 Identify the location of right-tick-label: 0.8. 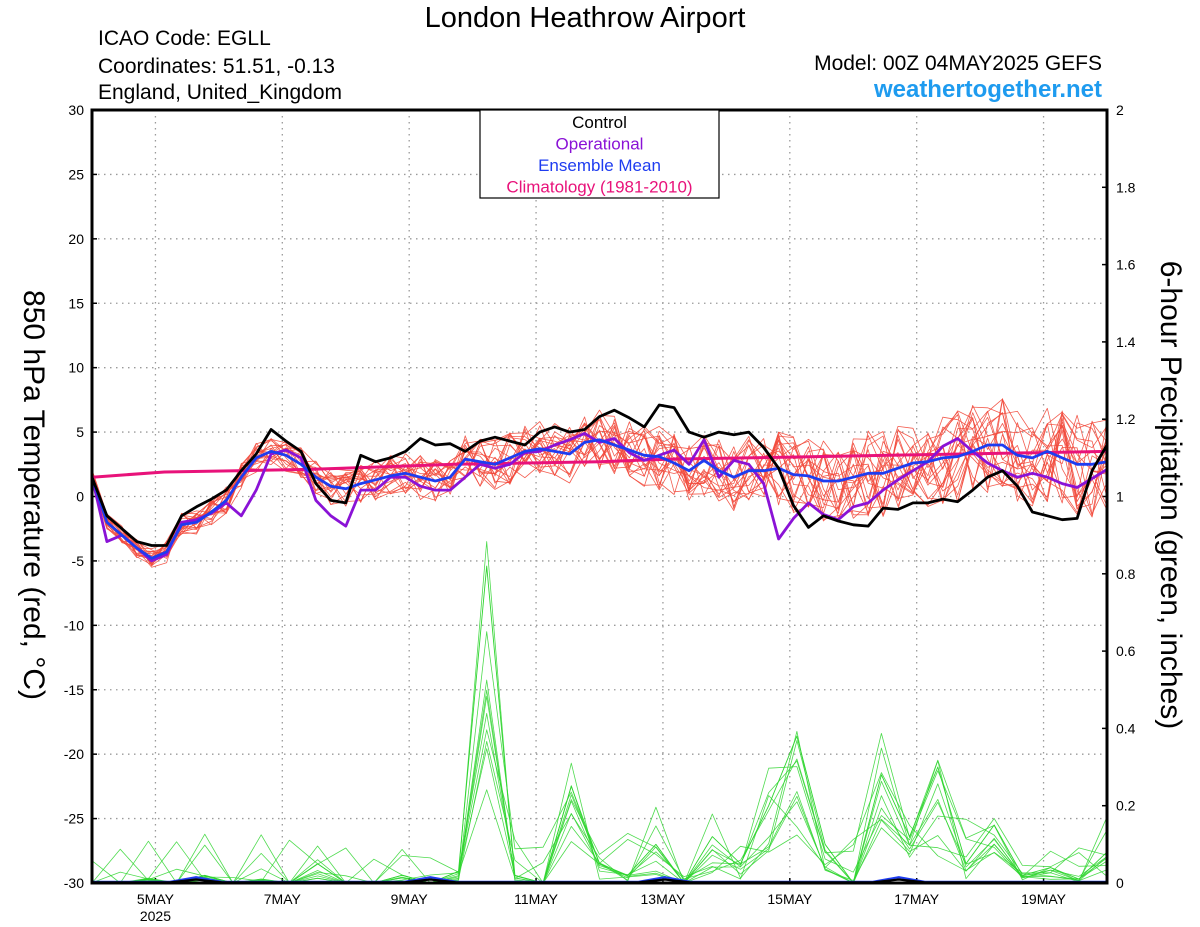
(1126, 574).